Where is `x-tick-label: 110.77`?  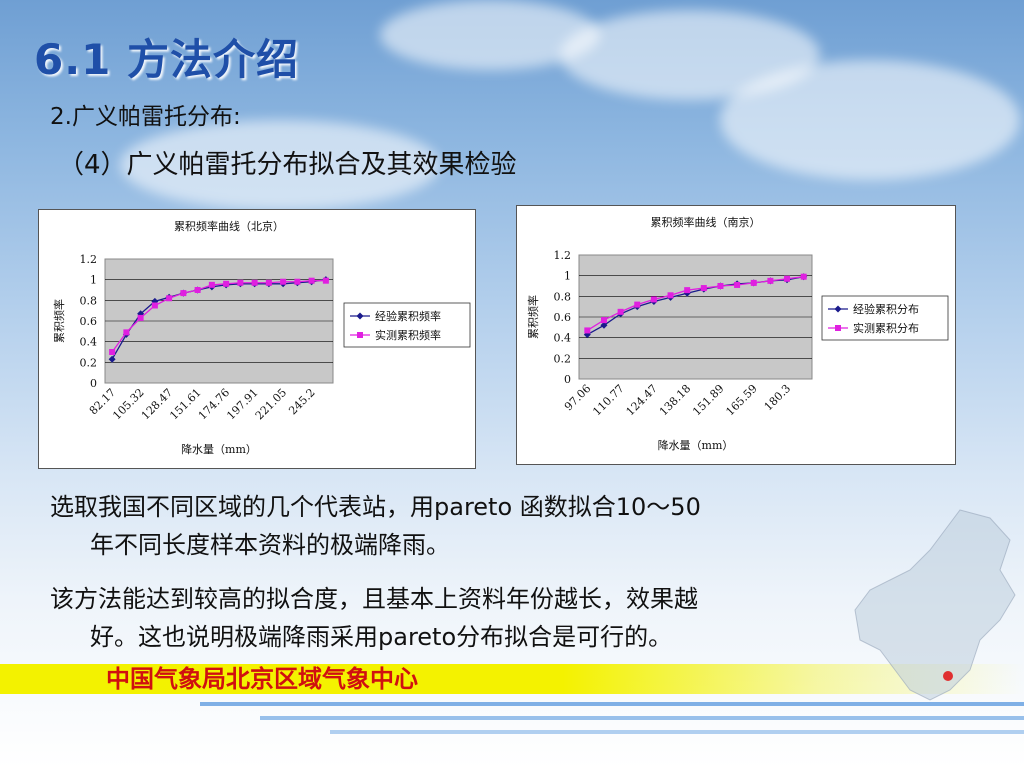 x-tick-label: 110.77 is located at coordinates (608, 400).